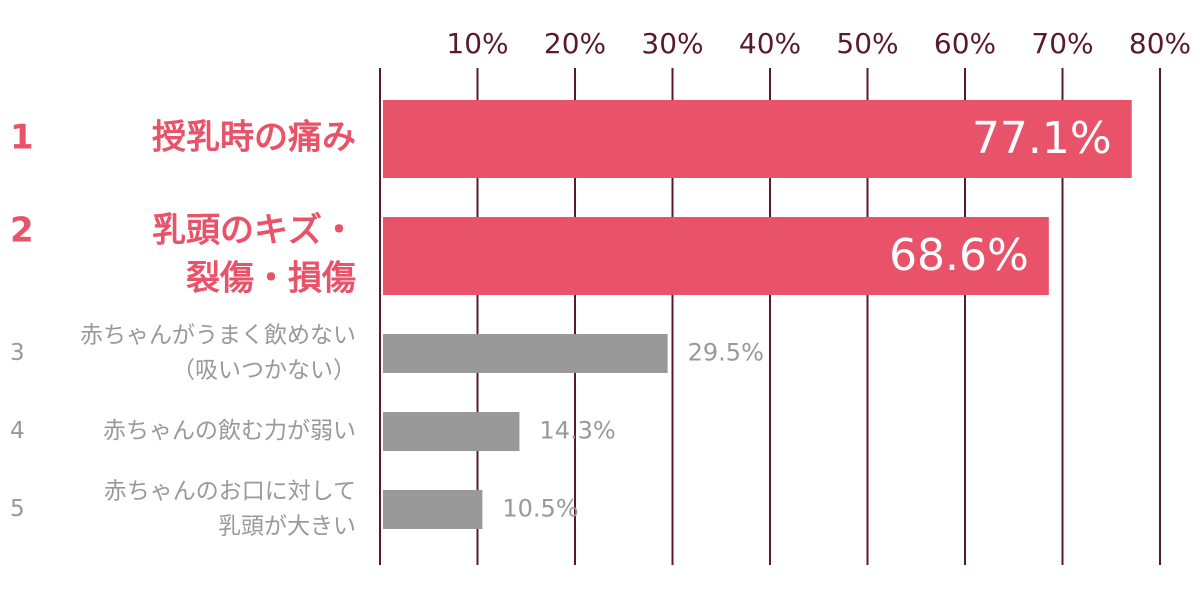 The height and width of the screenshot is (600, 1200). What do you see at coordinates (965, 43) in the screenshot?
I see `x-tick-label: 60%` at bounding box center [965, 43].